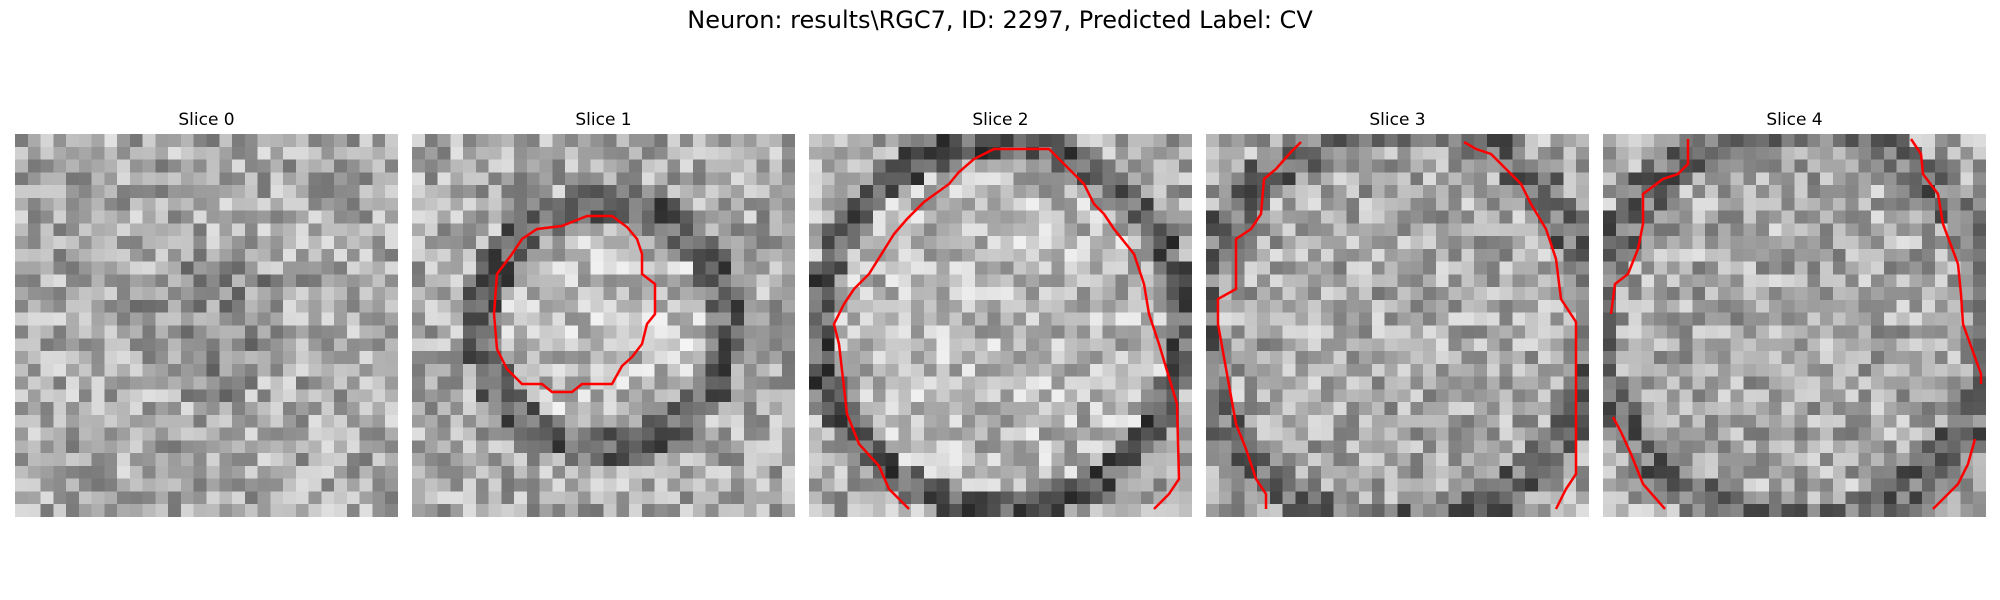  Describe the element at coordinates (1000, 120) in the screenshot. I see `slice-title: Slice 2` at that location.